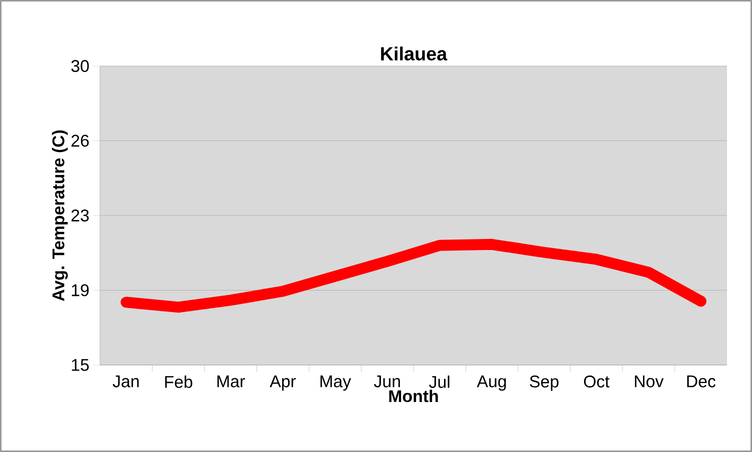  Describe the element at coordinates (60, 216) in the screenshot. I see `y-axis-title: Avg. Temperature (C)` at that location.